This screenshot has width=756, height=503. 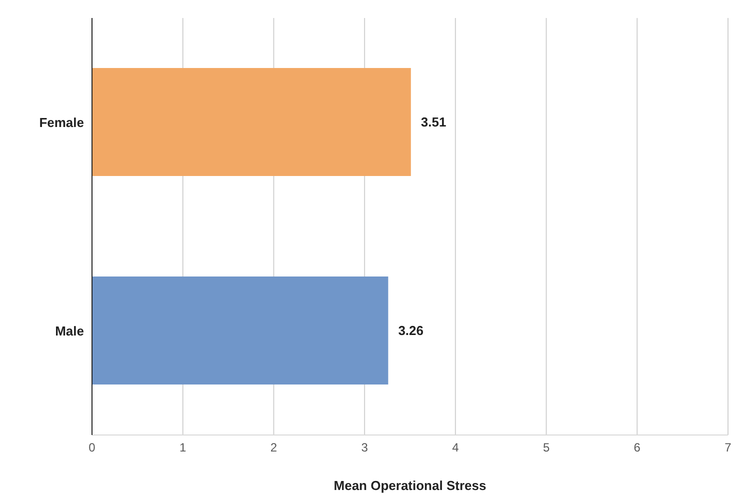 What do you see at coordinates (69, 330) in the screenshot?
I see `y-tick-label: Male` at bounding box center [69, 330].